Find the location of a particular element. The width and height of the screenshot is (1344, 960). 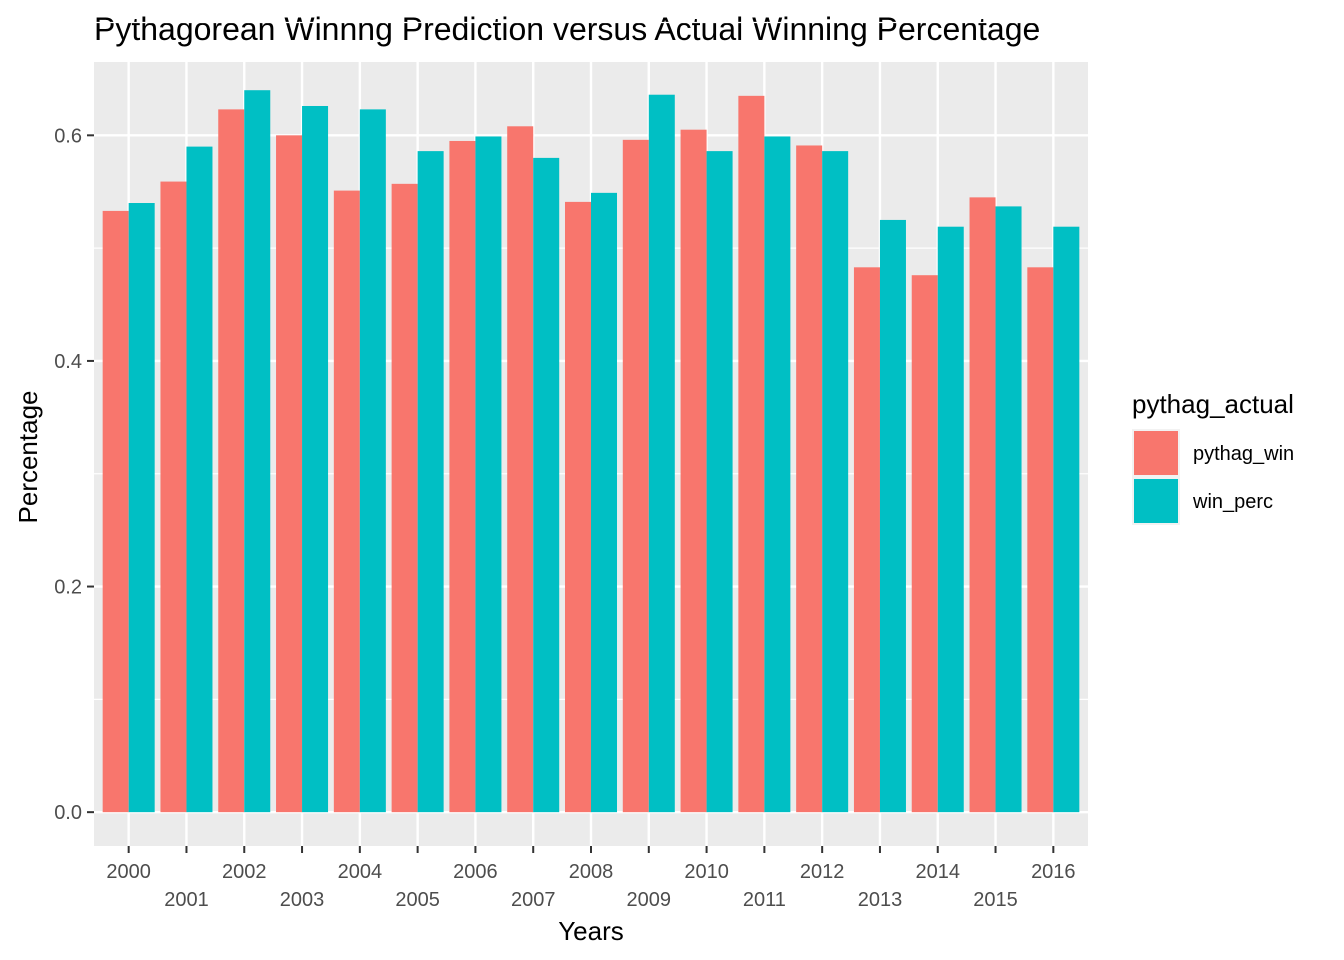

bar-pythag_win-2007 is located at coordinates (520, 469).